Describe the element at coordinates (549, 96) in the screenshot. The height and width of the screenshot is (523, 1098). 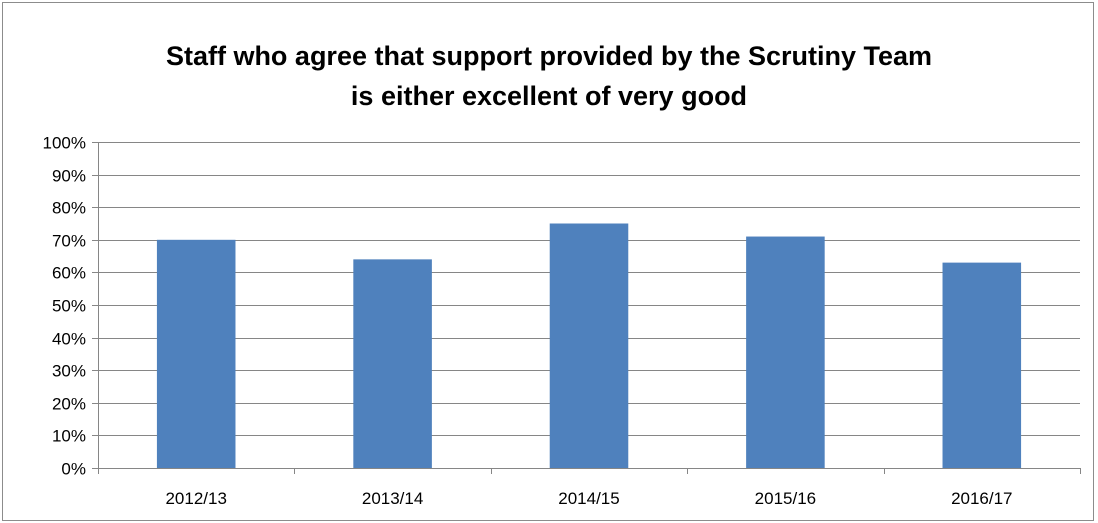
I see `chart-title-line-2: is either excellent of very good` at that location.